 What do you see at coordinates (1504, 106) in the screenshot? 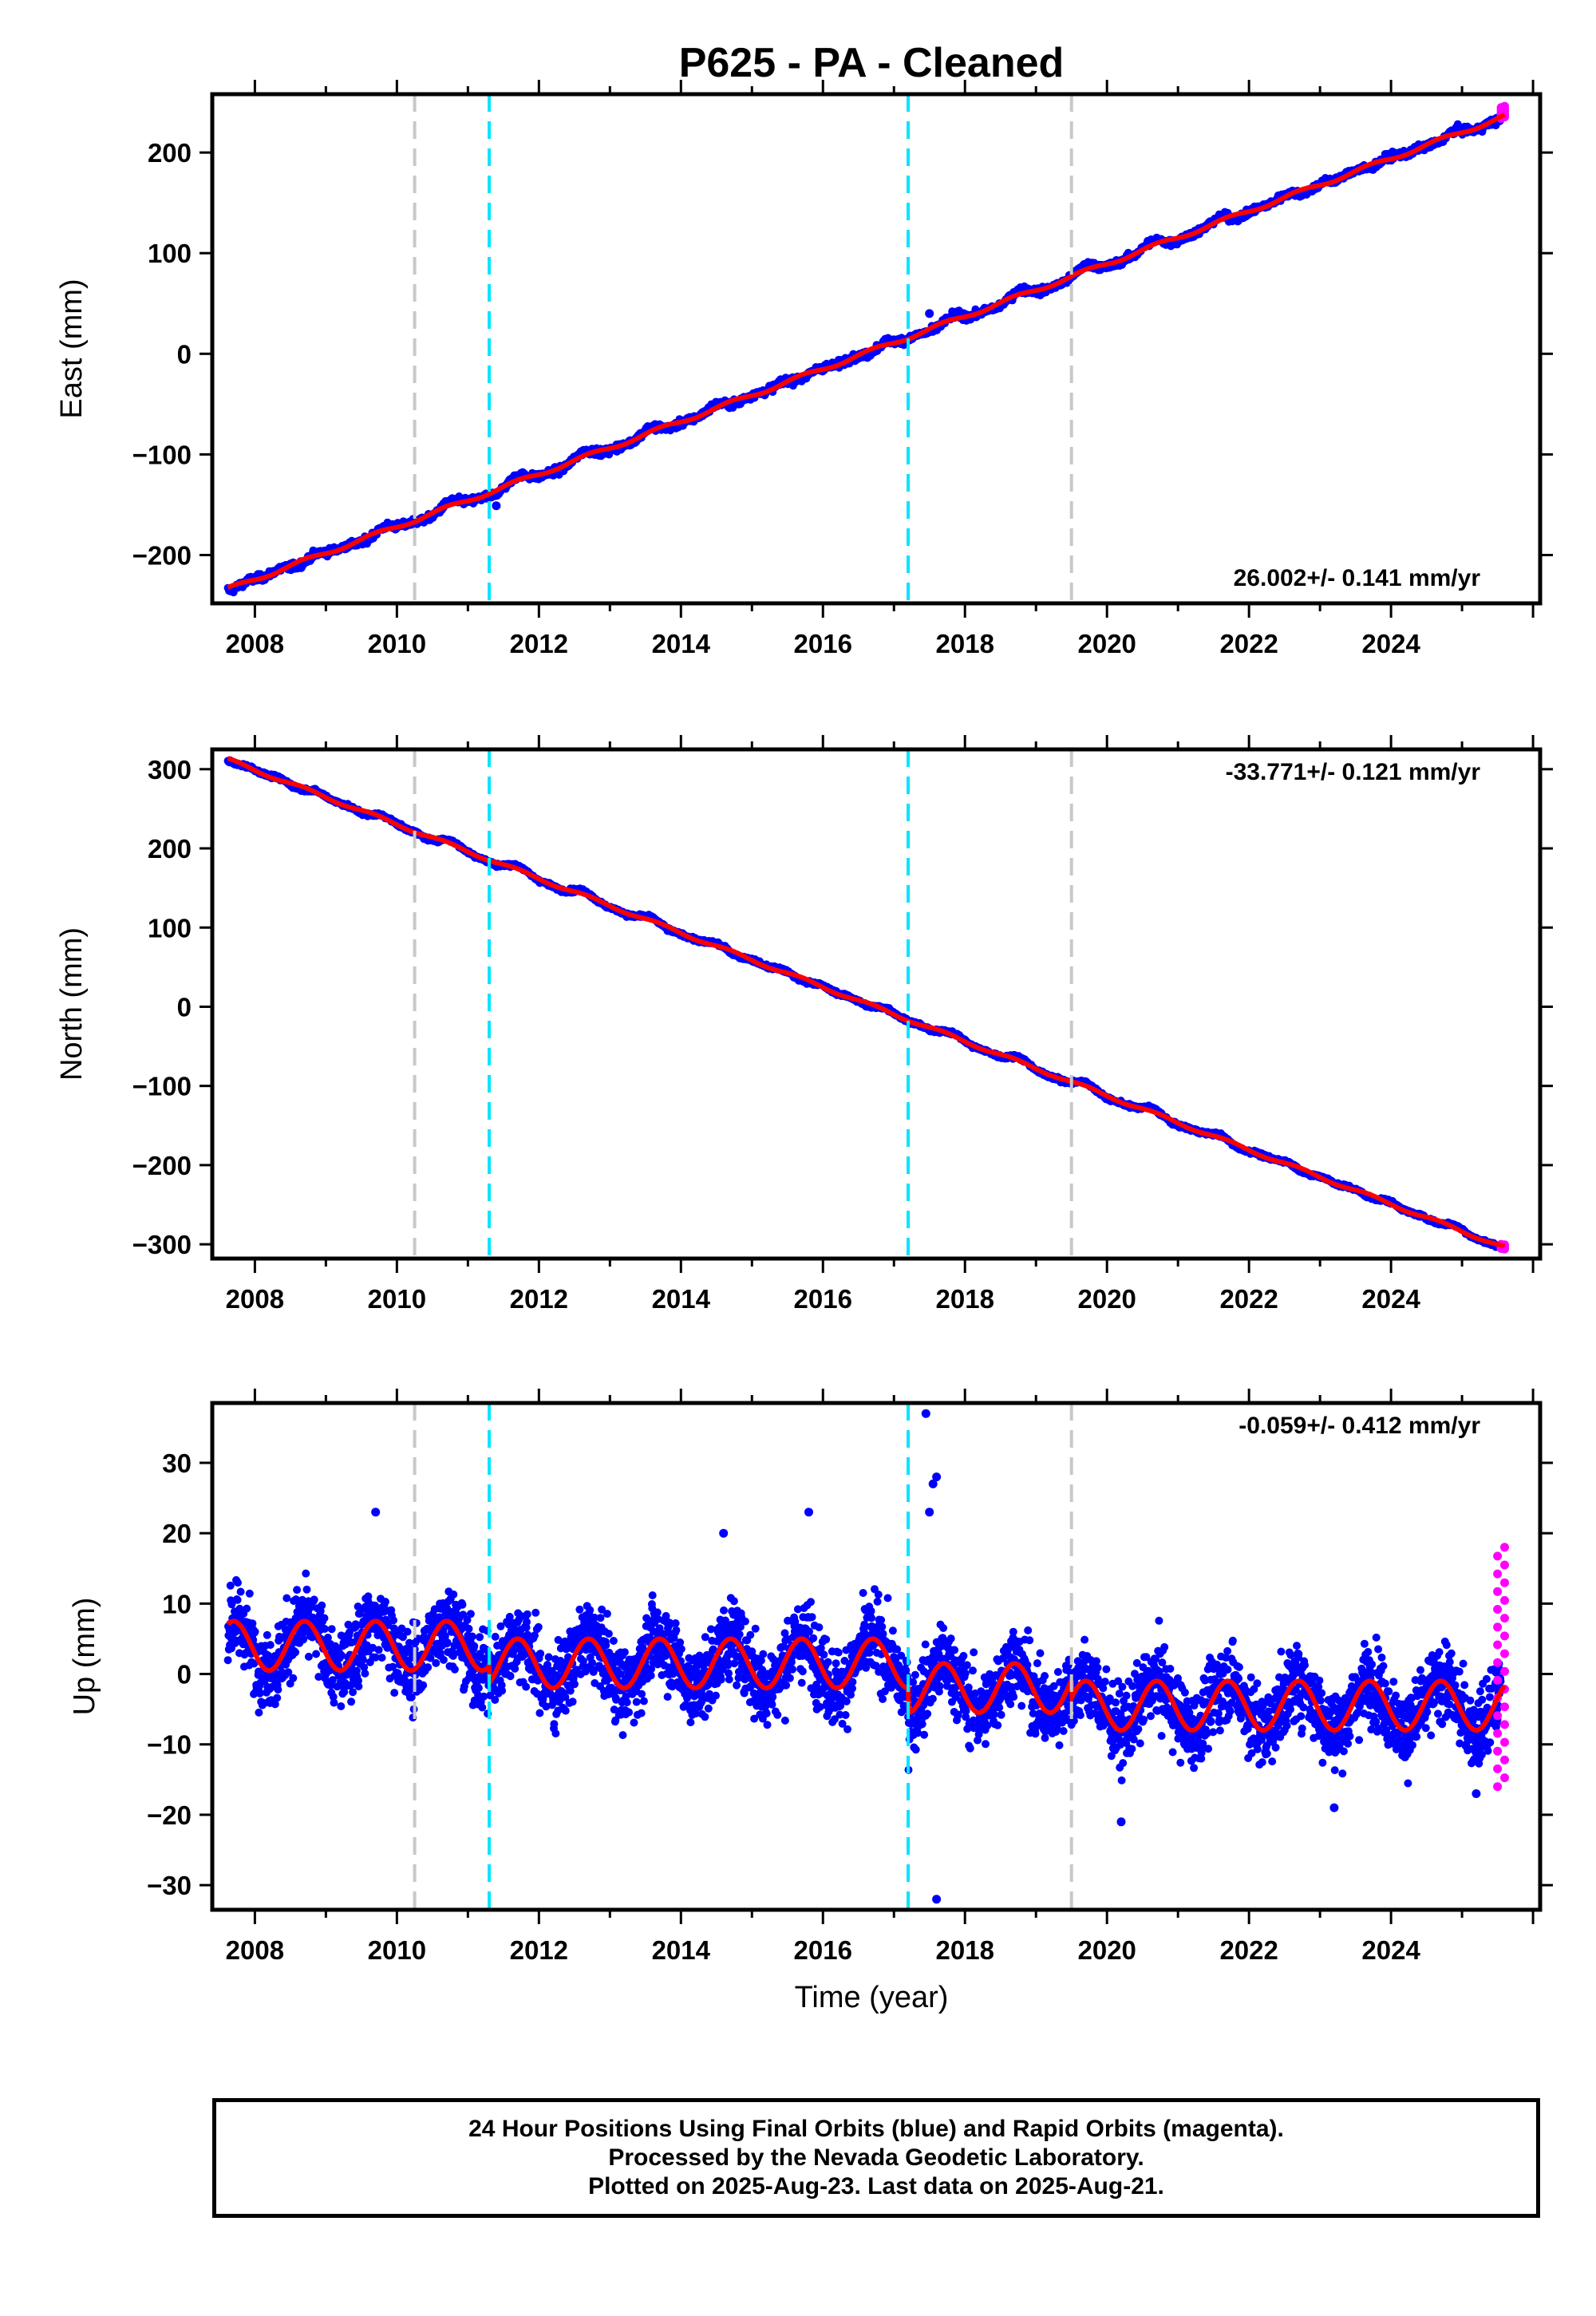
I see `rapid-point` at bounding box center [1504, 106].